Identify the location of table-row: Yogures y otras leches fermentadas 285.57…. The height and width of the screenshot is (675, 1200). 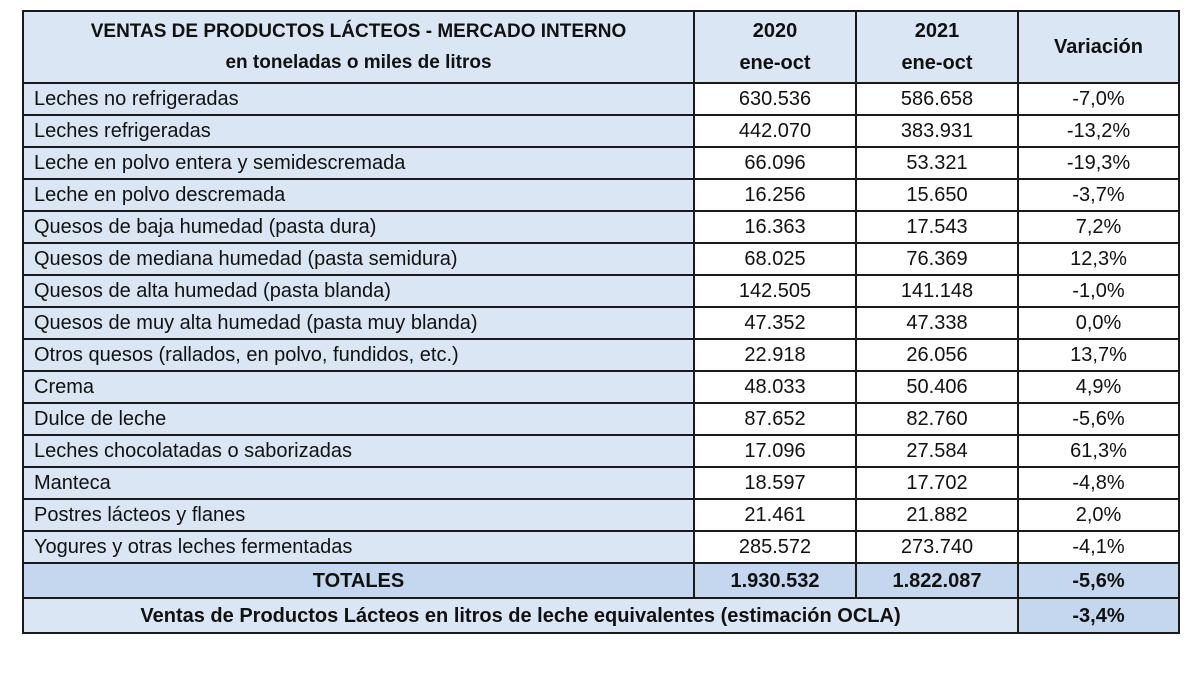
(601, 547).